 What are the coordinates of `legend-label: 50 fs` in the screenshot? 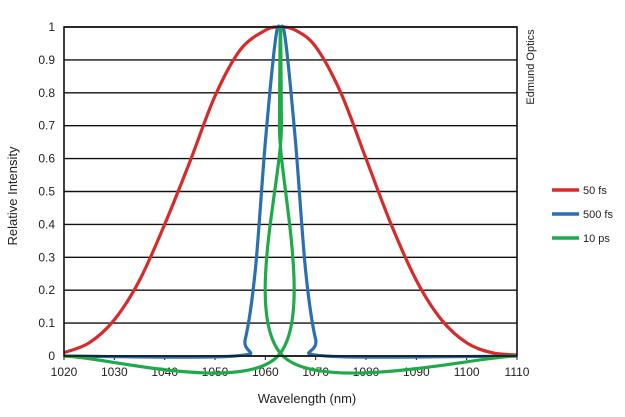 It's located at (595, 191).